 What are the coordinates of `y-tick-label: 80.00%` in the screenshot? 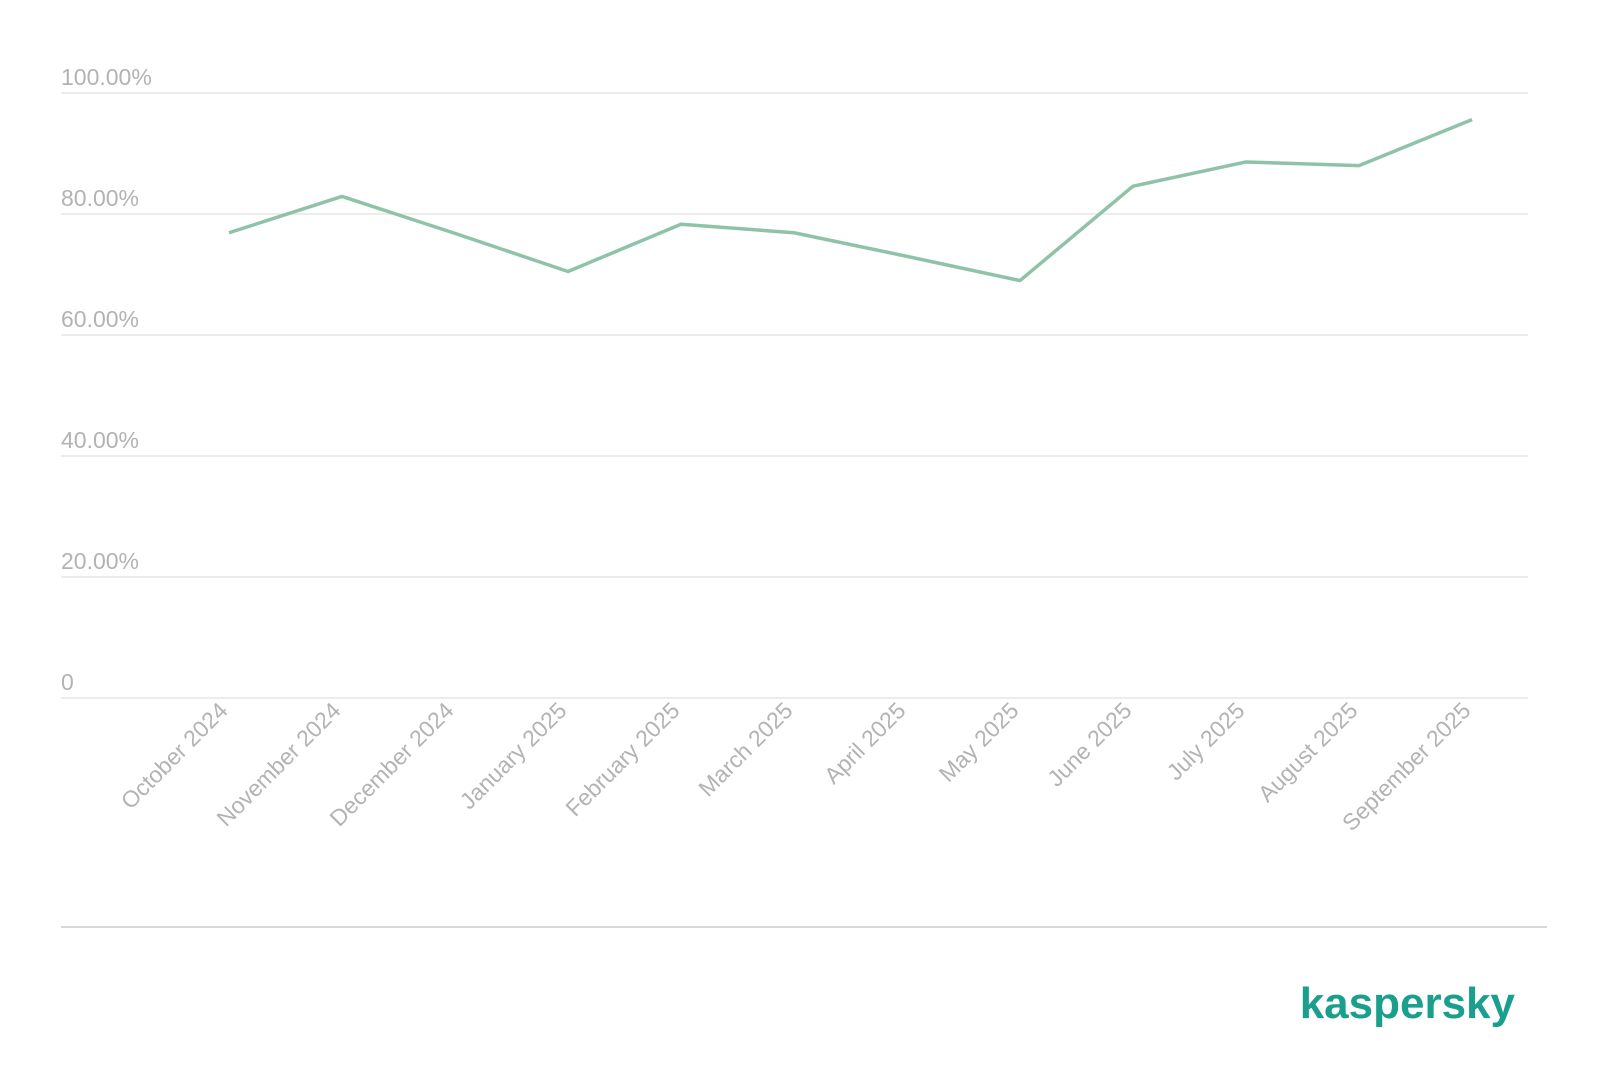 It's located at (100, 198).